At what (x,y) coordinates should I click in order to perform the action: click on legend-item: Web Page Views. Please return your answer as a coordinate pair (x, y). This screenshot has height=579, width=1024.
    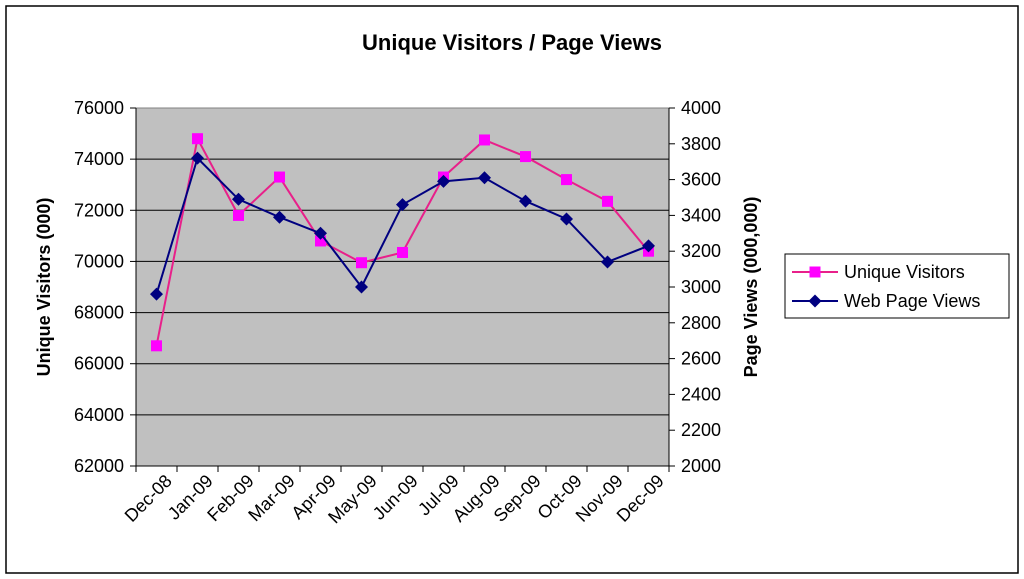
    Looking at the image, I should click on (886, 301).